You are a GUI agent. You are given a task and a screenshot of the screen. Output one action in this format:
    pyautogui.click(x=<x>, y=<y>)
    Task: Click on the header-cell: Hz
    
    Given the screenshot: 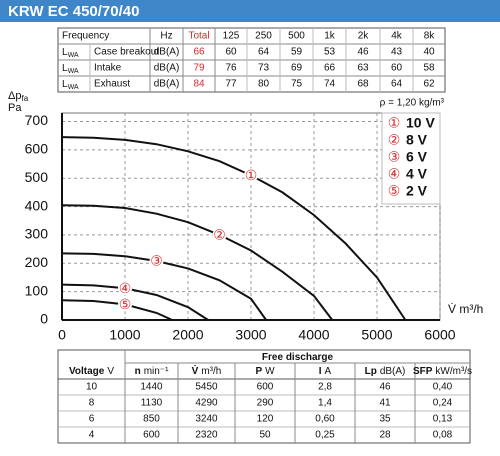 What is the action you would take?
    pyautogui.click(x=166, y=36)
    